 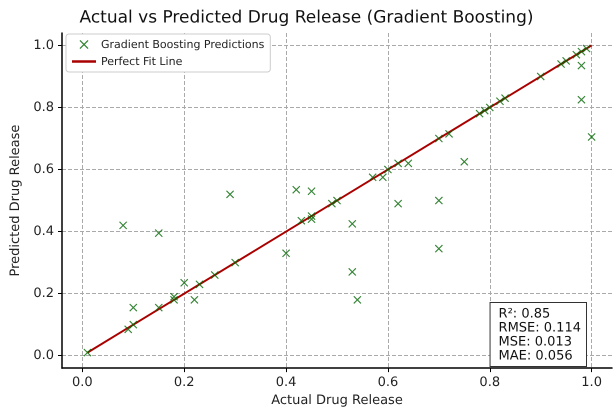 What do you see at coordinates (82, 382) in the screenshot?
I see `x-tick-label: 0.0` at bounding box center [82, 382].